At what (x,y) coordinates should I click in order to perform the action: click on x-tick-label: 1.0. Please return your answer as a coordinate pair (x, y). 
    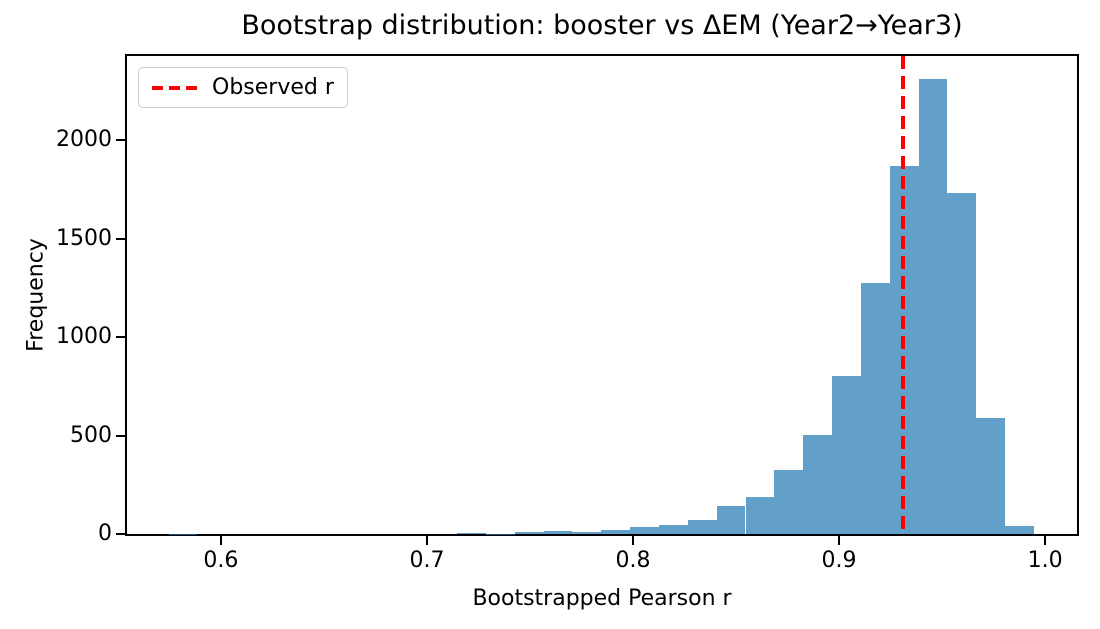
    Looking at the image, I should click on (1045, 560).